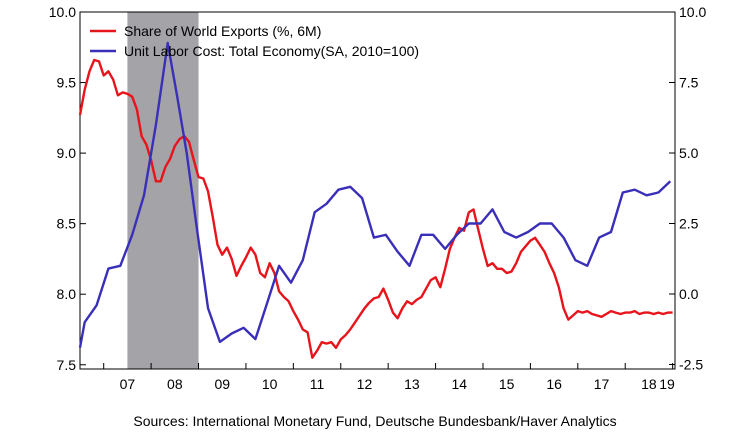 The width and height of the screenshot is (750, 444). Describe the element at coordinates (689, 223) in the screenshot. I see `y-right-tick-label: 2.5` at that location.